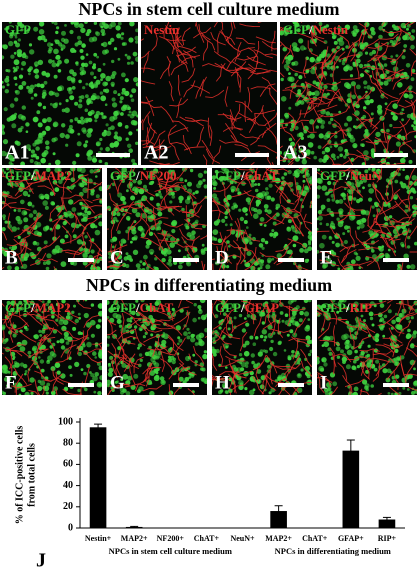  I want to click on label-part: GFAP, so click(262, 307).